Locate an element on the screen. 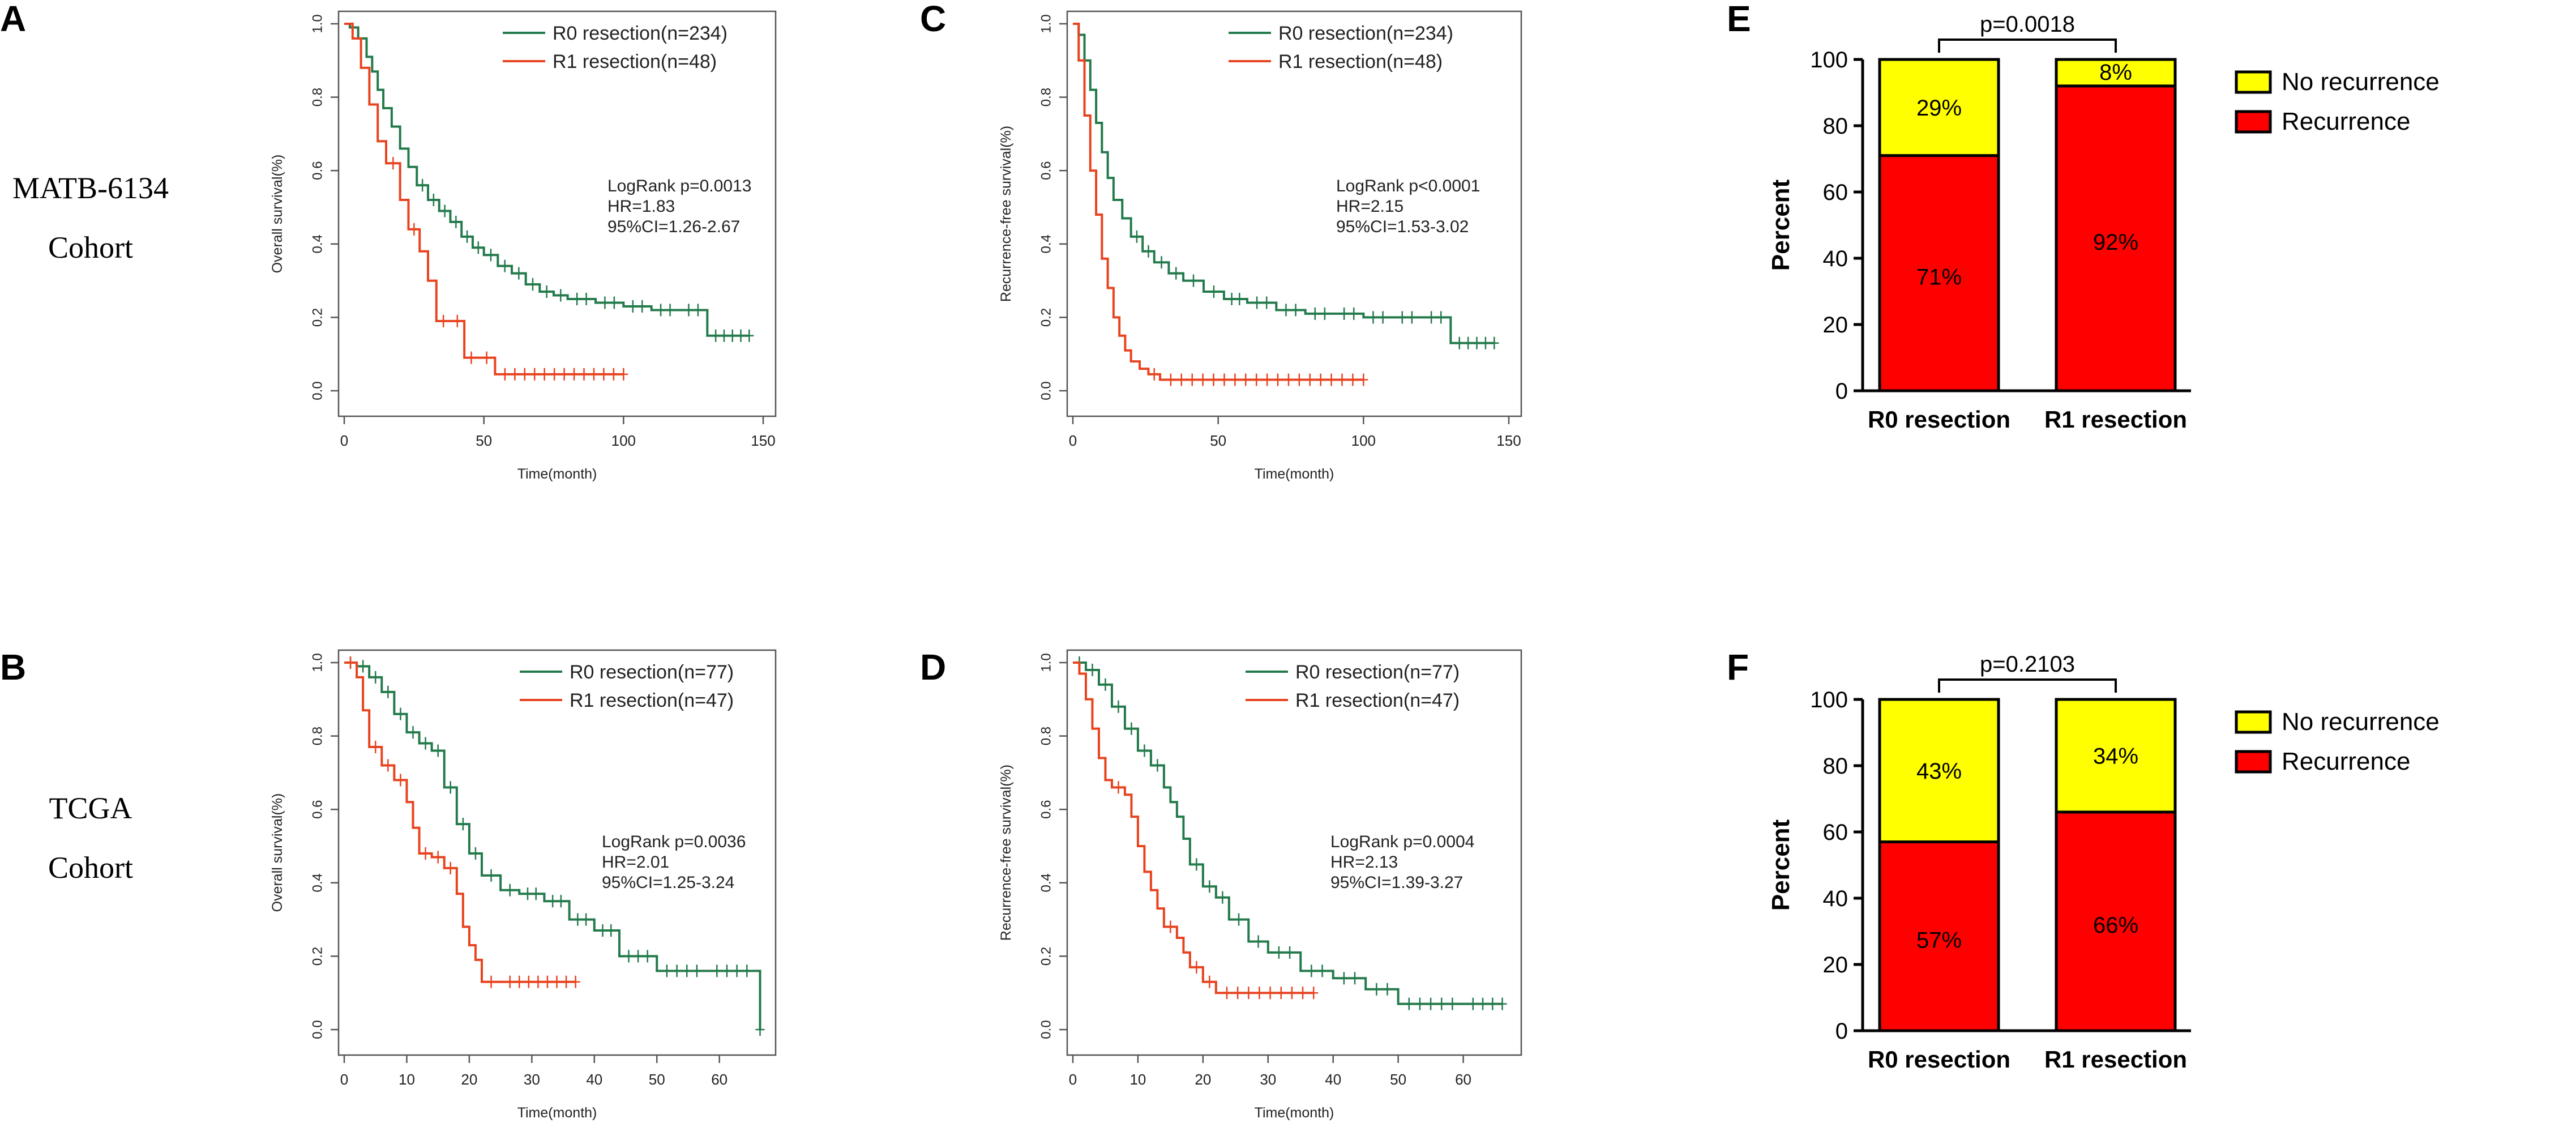 This screenshot has width=2576, height=1127. data-label-no-recurrence: 43% is located at coordinates (1939, 771).